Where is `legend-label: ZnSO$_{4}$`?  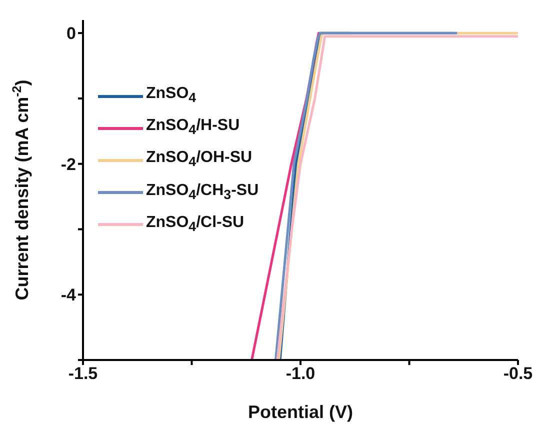 legend-label: ZnSO$_{4}$ is located at coordinates (171, 96).